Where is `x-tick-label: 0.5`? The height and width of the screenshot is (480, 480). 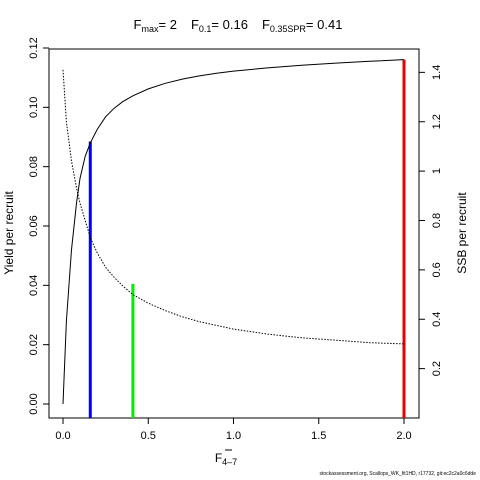 x-tick-label: 0.5 is located at coordinates (148, 436).